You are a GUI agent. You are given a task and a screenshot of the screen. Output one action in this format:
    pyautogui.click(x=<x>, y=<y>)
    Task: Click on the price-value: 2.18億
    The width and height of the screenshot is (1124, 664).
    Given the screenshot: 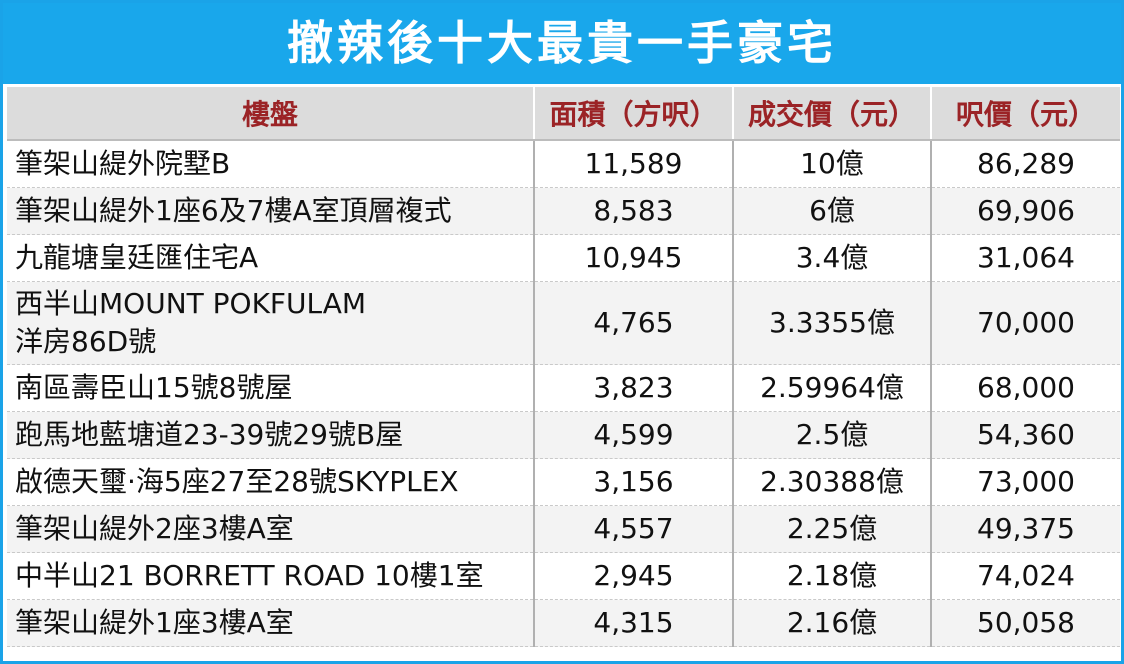 What is the action you would take?
    pyautogui.click(x=831, y=576)
    